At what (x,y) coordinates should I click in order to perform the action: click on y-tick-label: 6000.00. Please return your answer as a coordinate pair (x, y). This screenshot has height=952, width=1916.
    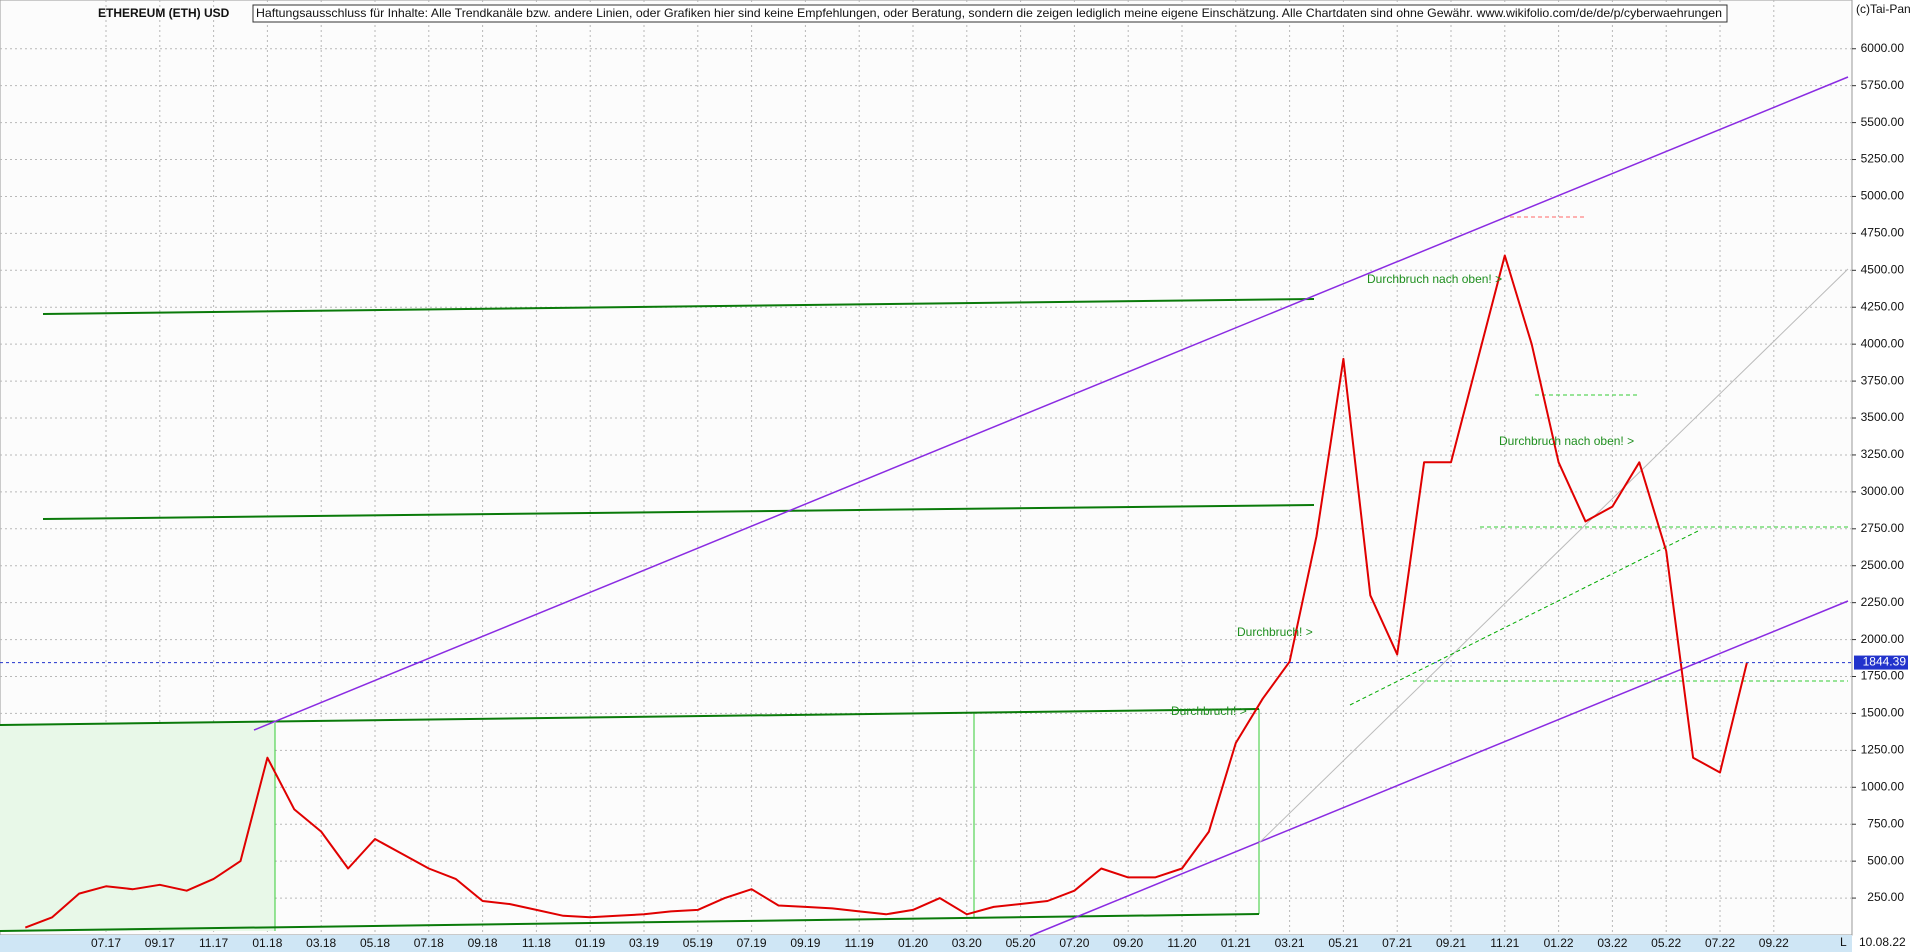
    Looking at the image, I should click on (1883, 48).